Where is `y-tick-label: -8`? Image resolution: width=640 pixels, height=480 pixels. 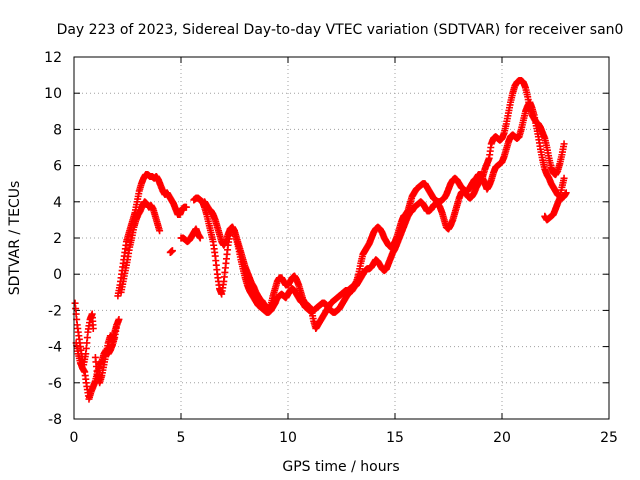
y-tick-label: -8 is located at coordinates (55, 420).